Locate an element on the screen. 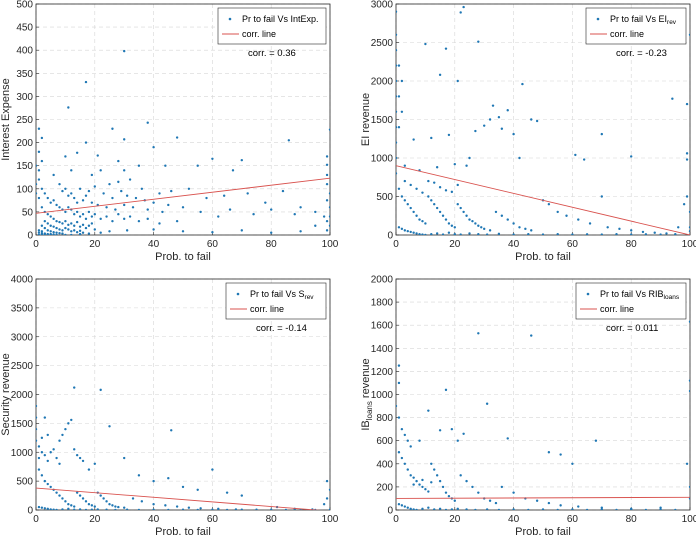 This screenshot has height=538, width=696. y-tick-label: 2500 is located at coordinates (22, 366).